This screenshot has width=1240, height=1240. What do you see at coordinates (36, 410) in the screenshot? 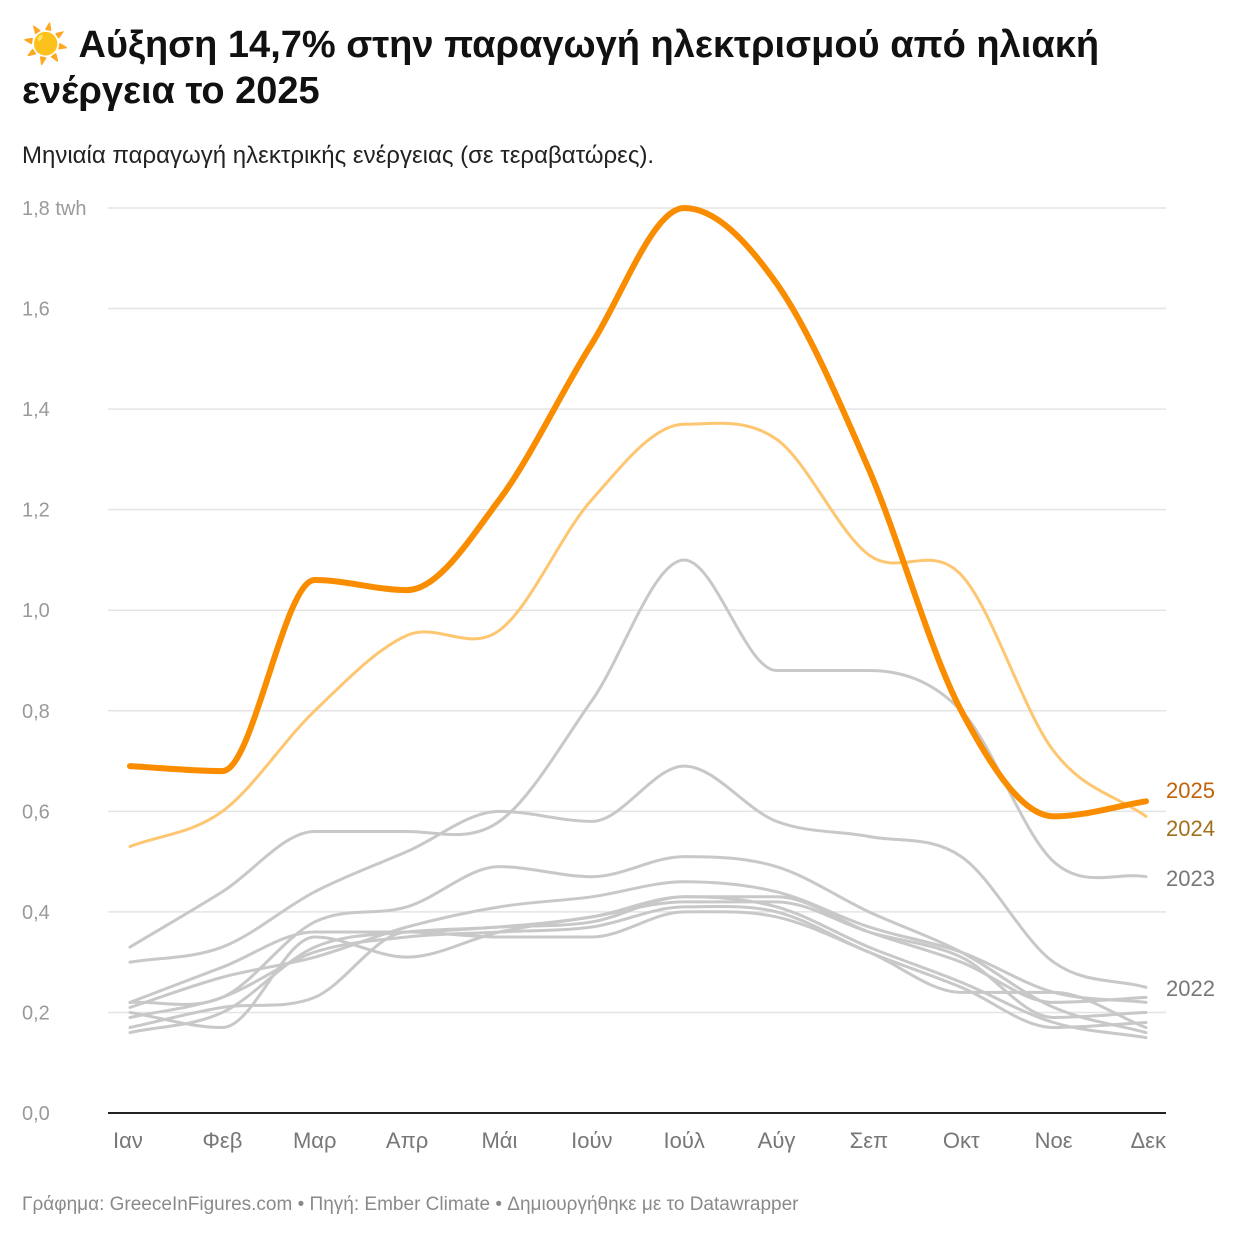
I see `y-tick-label: 1,4` at bounding box center [36, 410].